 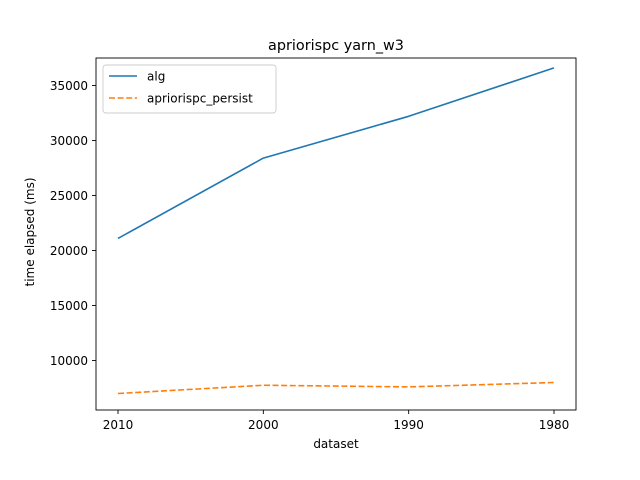 What do you see at coordinates (263, 425) in the screenshot?
I see `x-tick-label: 2000` at bounding box center [263, 425].